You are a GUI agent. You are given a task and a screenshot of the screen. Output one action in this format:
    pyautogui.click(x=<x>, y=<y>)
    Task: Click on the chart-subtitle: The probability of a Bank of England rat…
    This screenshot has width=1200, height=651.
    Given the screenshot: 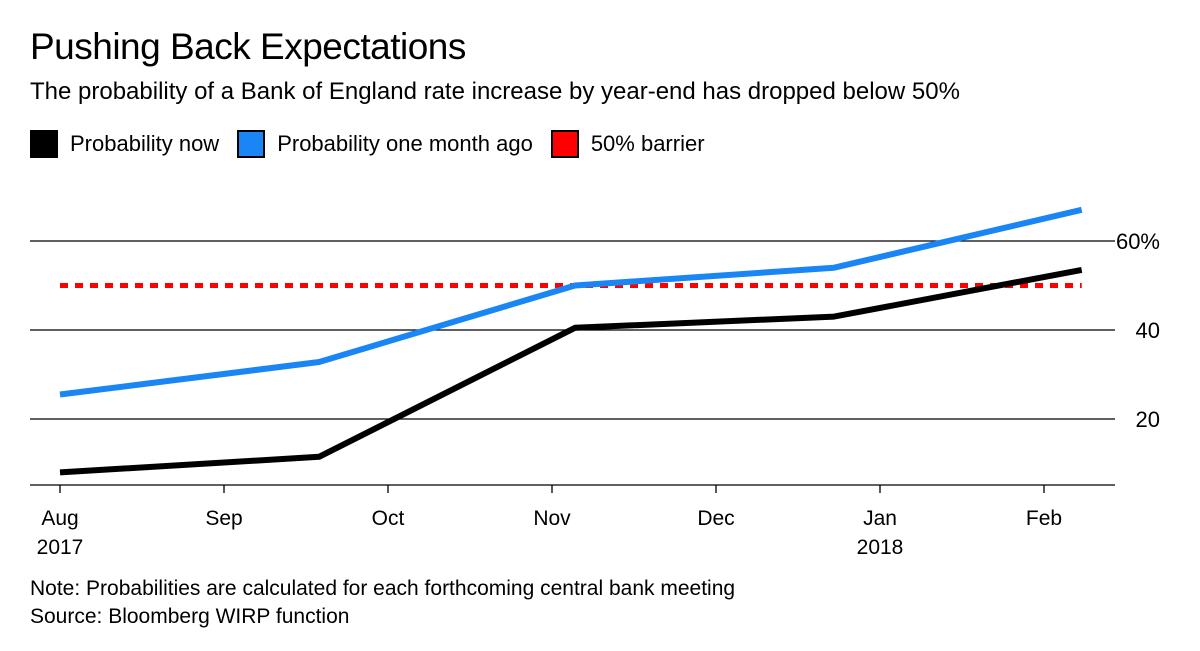 What is the action you would take?
    pyautogui.click(x=495, y=91)
    